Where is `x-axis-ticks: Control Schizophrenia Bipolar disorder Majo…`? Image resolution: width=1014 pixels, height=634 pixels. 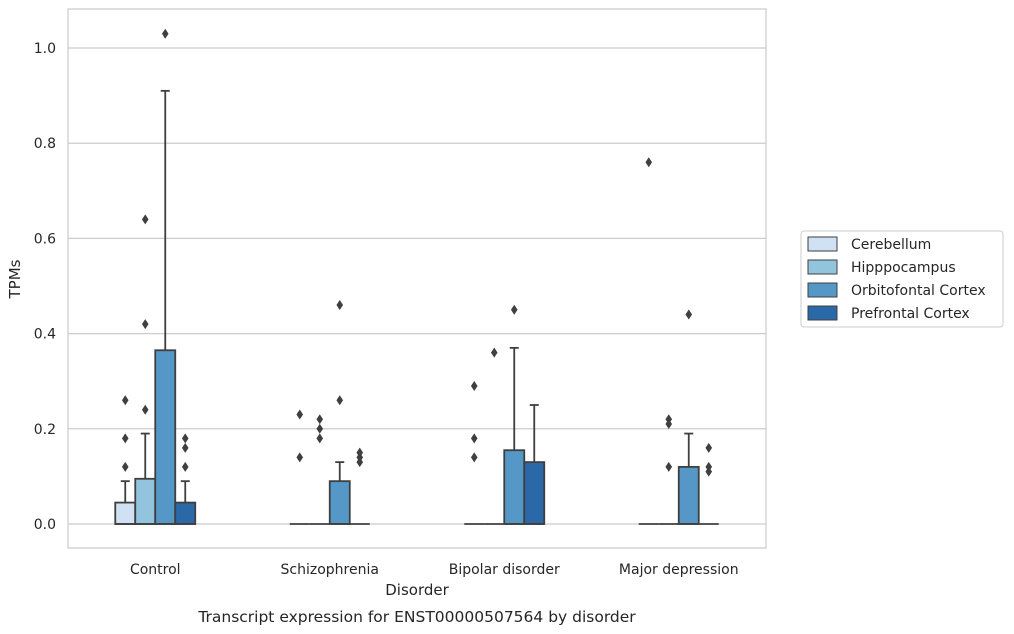
x-axis-ticks: Control Schizophrenia Bipolar disorder Majo… is located at coordinates (434, 570).